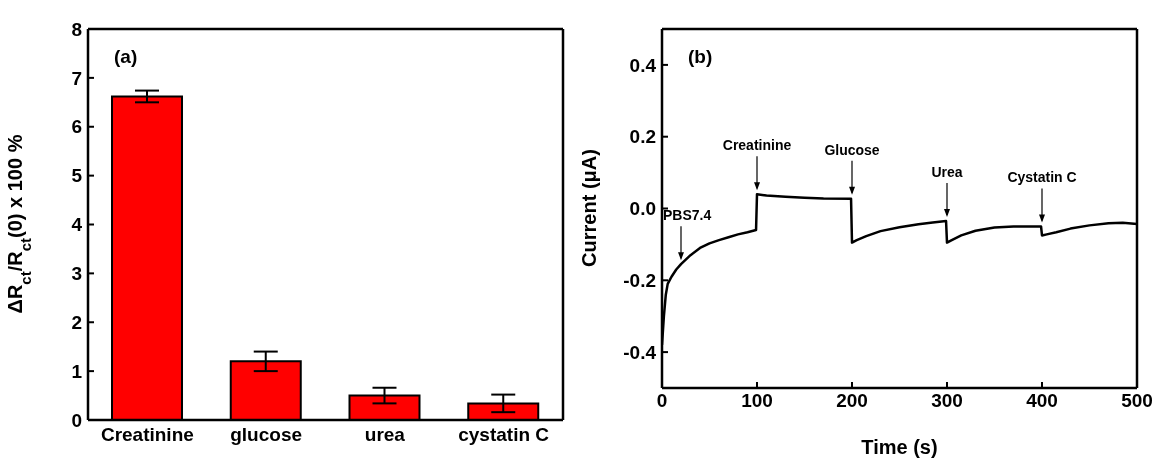  Describe the element at coordinates (1042, 401) in the screenshot. I see `x-tick-label: 400` at that location.